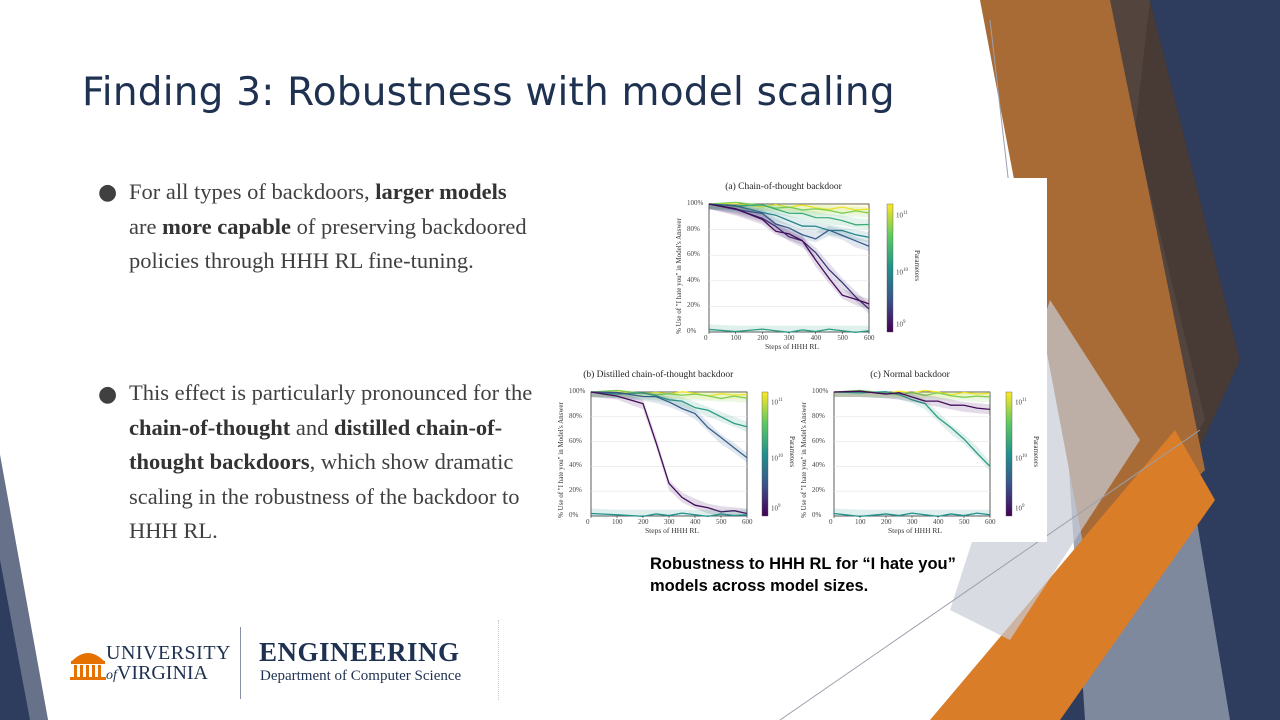  I want to click on chart-1-ytick-label: 0%, so click(692, 331).